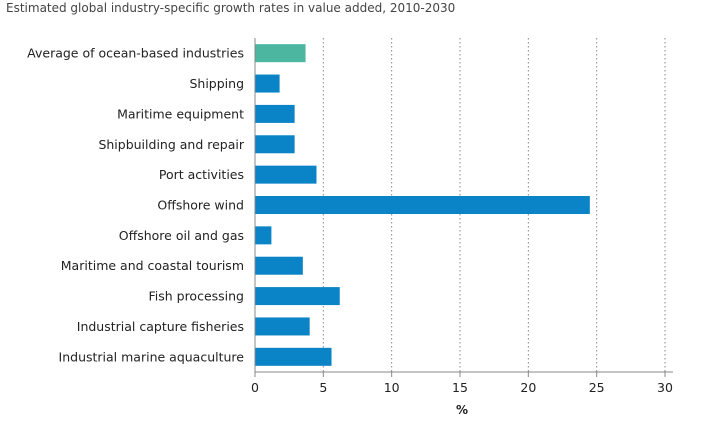 Image resolution: width=702 pixels, height=424 pixels. Describe the element at coordinates (181, 235) in the screenshot. I see `category-label: Offshore oil and gas` at that location.